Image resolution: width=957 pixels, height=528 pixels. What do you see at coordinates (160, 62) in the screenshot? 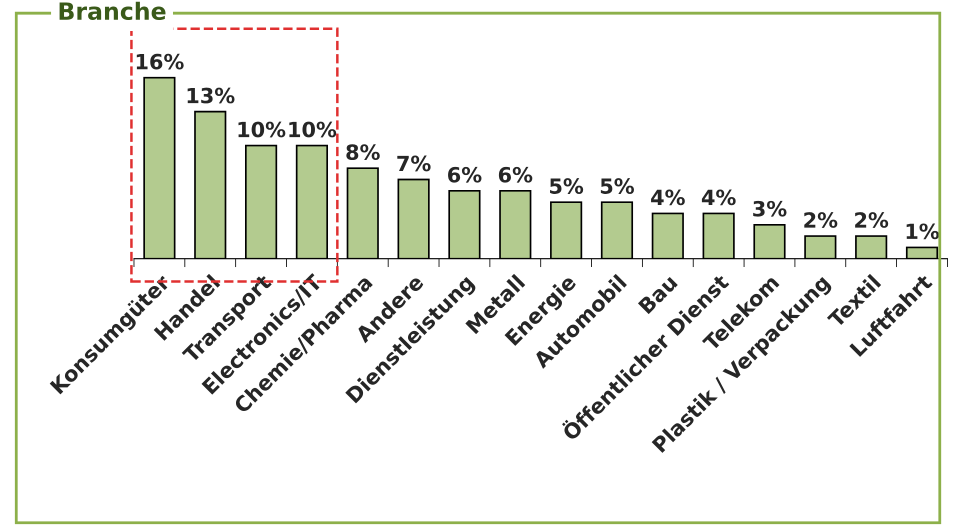
I see `data-label: 16%` at bounding box center [160, 62].